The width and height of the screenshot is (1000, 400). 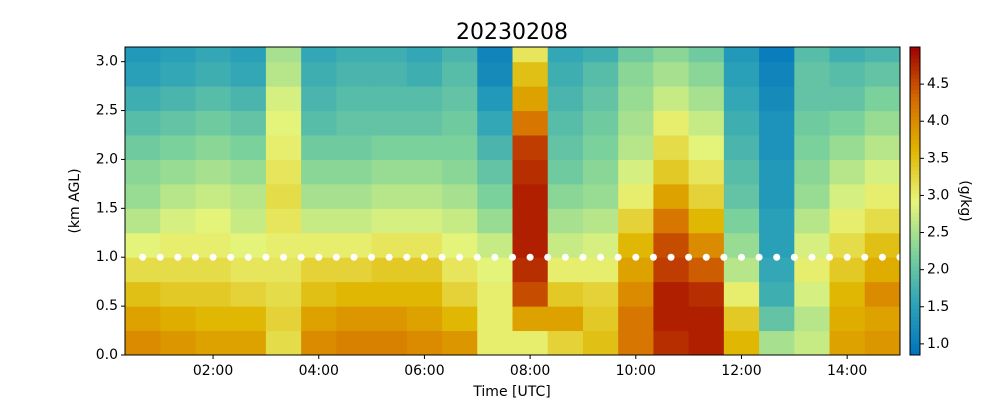 What do you see at coordinates (915, 201) in the screenshot?
I see `colorbar-frame` at bounding box center [915, 201].